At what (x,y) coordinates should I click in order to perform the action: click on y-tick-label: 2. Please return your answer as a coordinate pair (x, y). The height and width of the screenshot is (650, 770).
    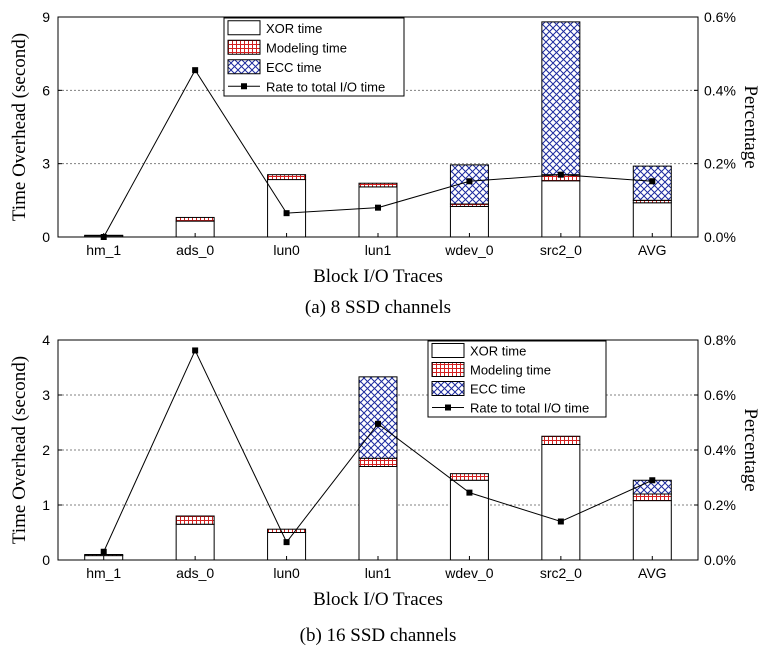
    Looking at the image, I should click on (46, 450).